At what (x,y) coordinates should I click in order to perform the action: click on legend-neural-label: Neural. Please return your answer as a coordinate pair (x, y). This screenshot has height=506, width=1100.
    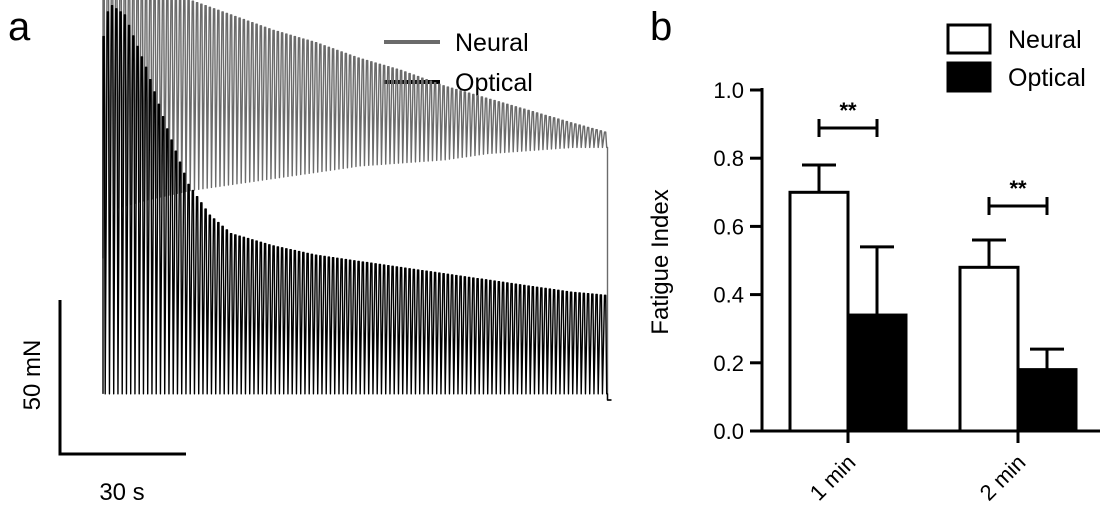
    Looking at the image, I should click on (492, 43).